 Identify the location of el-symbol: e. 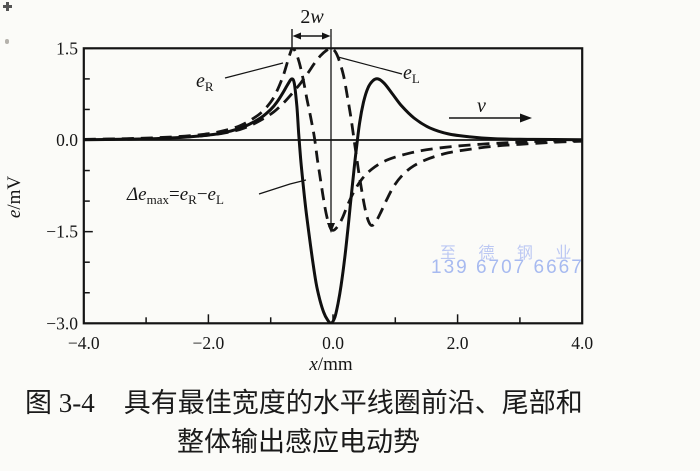
(407, 73).